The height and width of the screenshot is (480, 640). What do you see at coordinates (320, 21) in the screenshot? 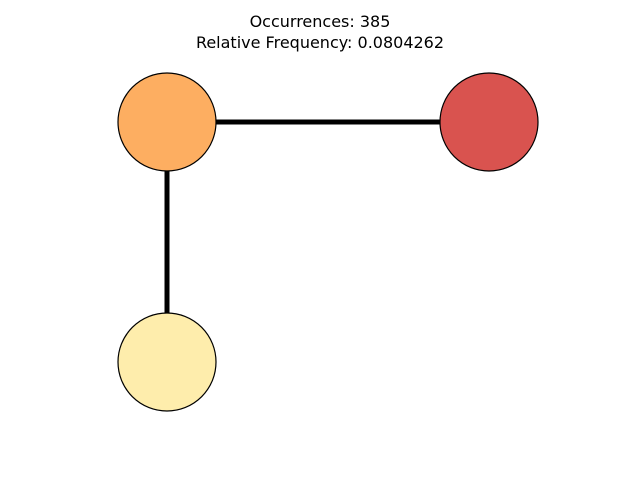
I see `occurrences-label: Occurrences: 385` at bounding box center [320, 21].